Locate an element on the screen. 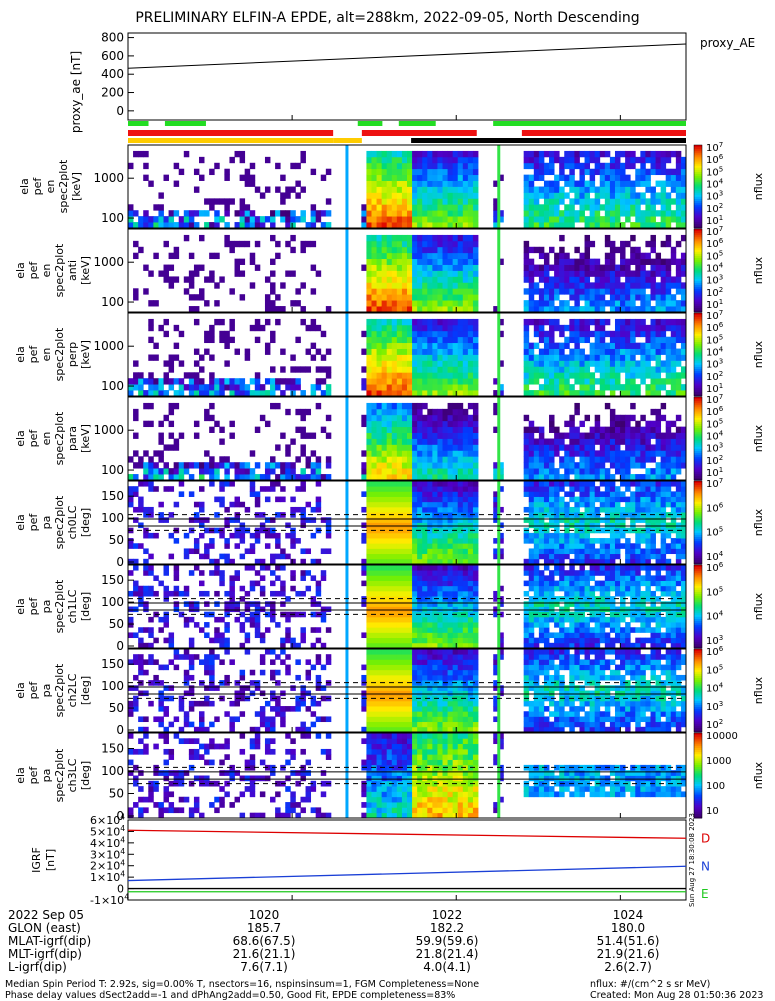 The width and height of the screenshot is (775, 1001). panel-axis-label: pa is located at coordinates (46, 523).